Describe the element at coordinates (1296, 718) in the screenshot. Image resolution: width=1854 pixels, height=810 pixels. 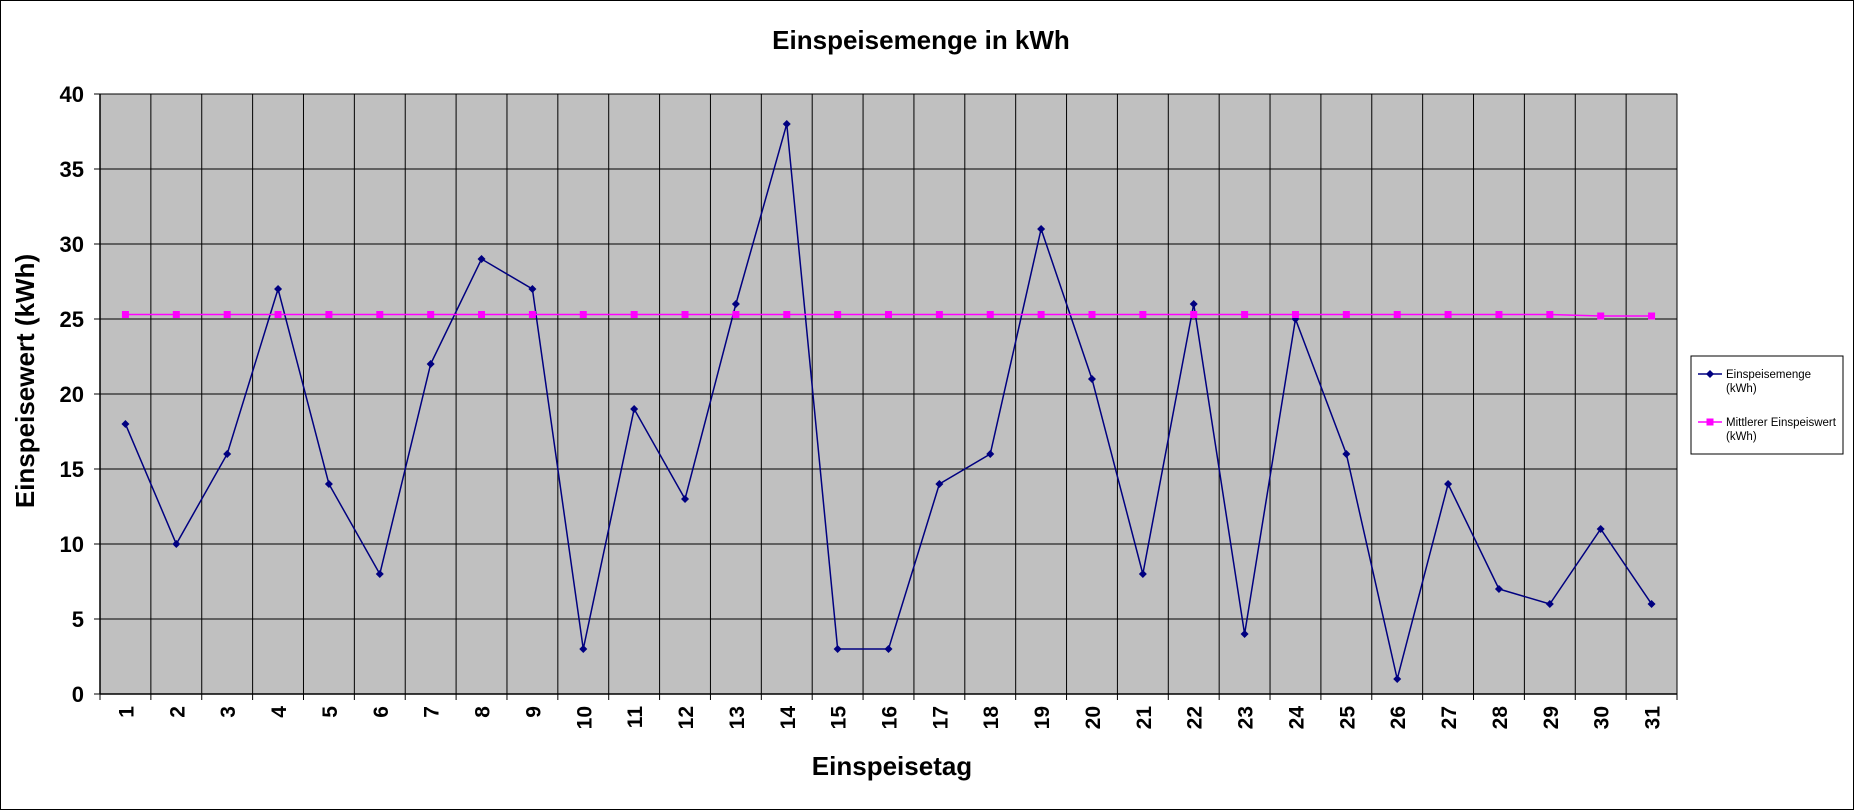
I see `x-tick-label: 24` at that location.